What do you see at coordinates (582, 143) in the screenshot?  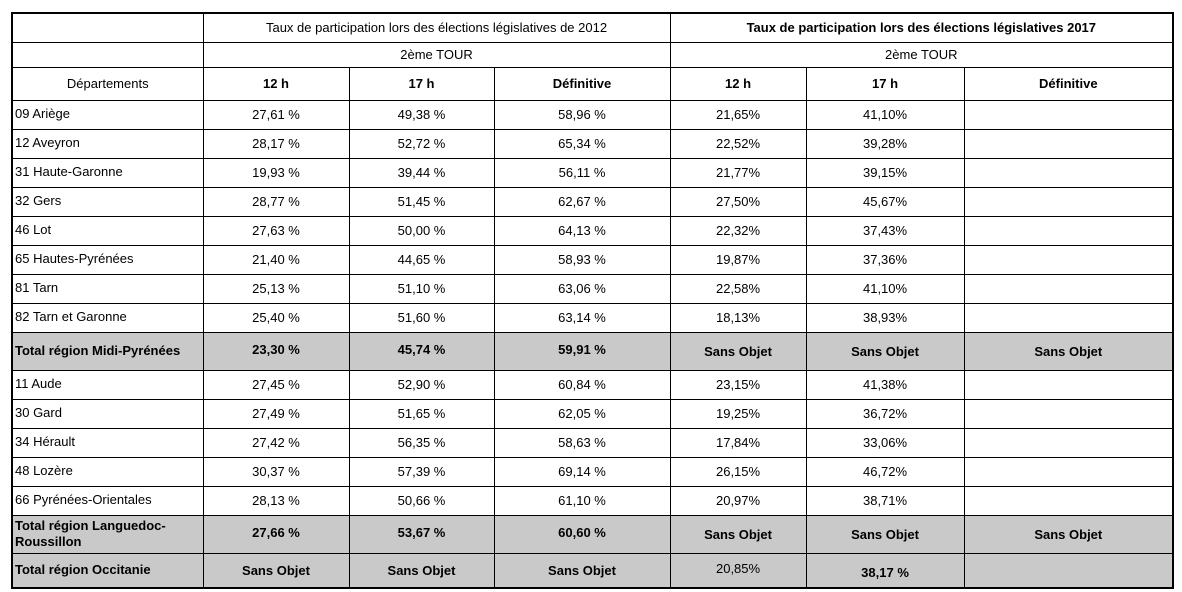 I see `value-cell: 65,34 %` at bounding box center [582, 143].